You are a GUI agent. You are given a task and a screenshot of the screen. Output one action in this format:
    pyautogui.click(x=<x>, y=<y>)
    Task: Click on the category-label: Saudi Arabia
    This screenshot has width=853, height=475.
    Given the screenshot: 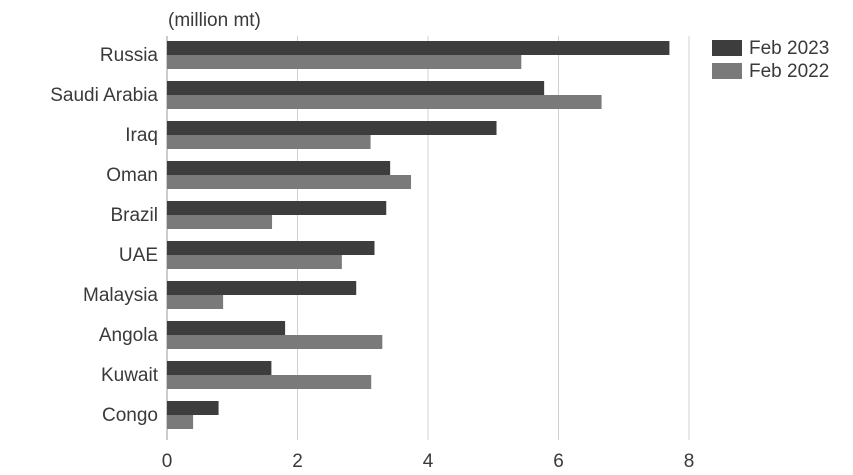 What is the action you would take?
    pyautogui.click(x=104, y=95)
    